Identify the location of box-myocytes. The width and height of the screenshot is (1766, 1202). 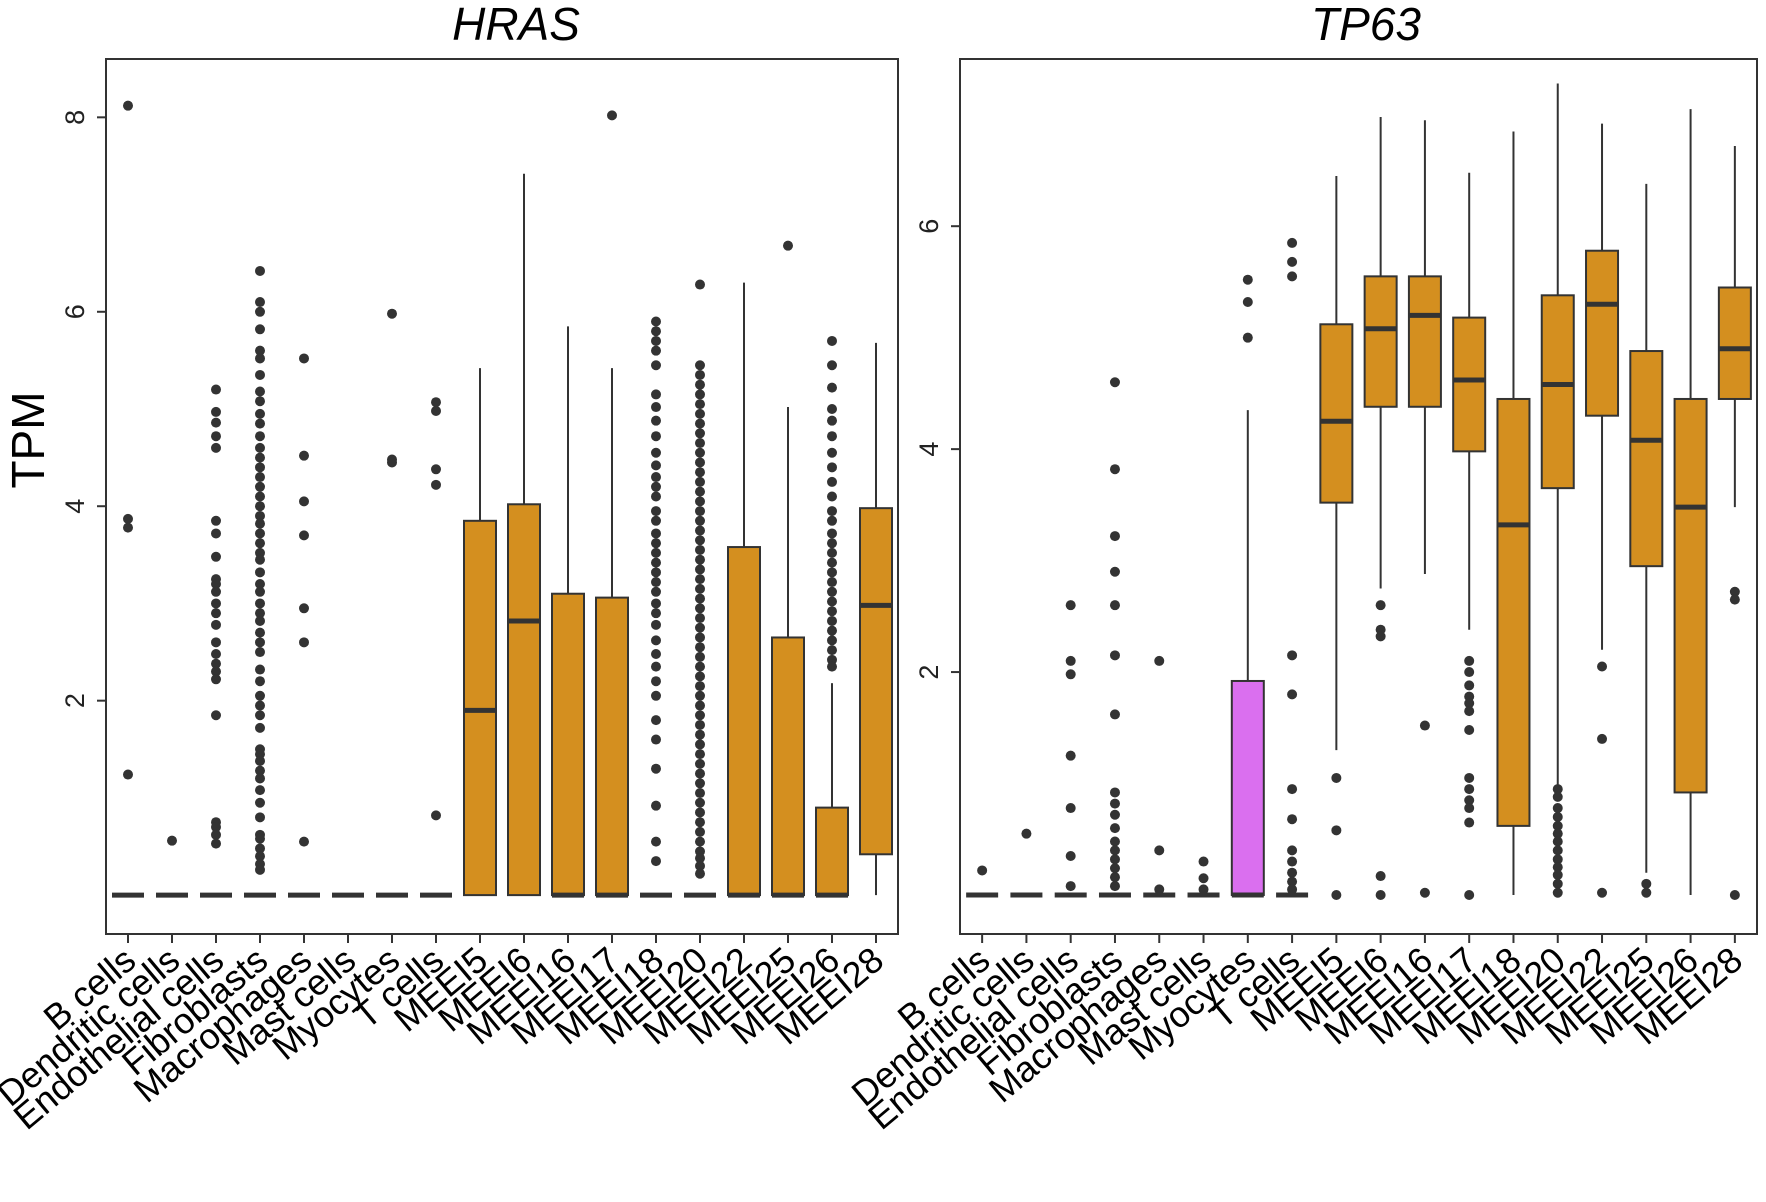
(392, 603).